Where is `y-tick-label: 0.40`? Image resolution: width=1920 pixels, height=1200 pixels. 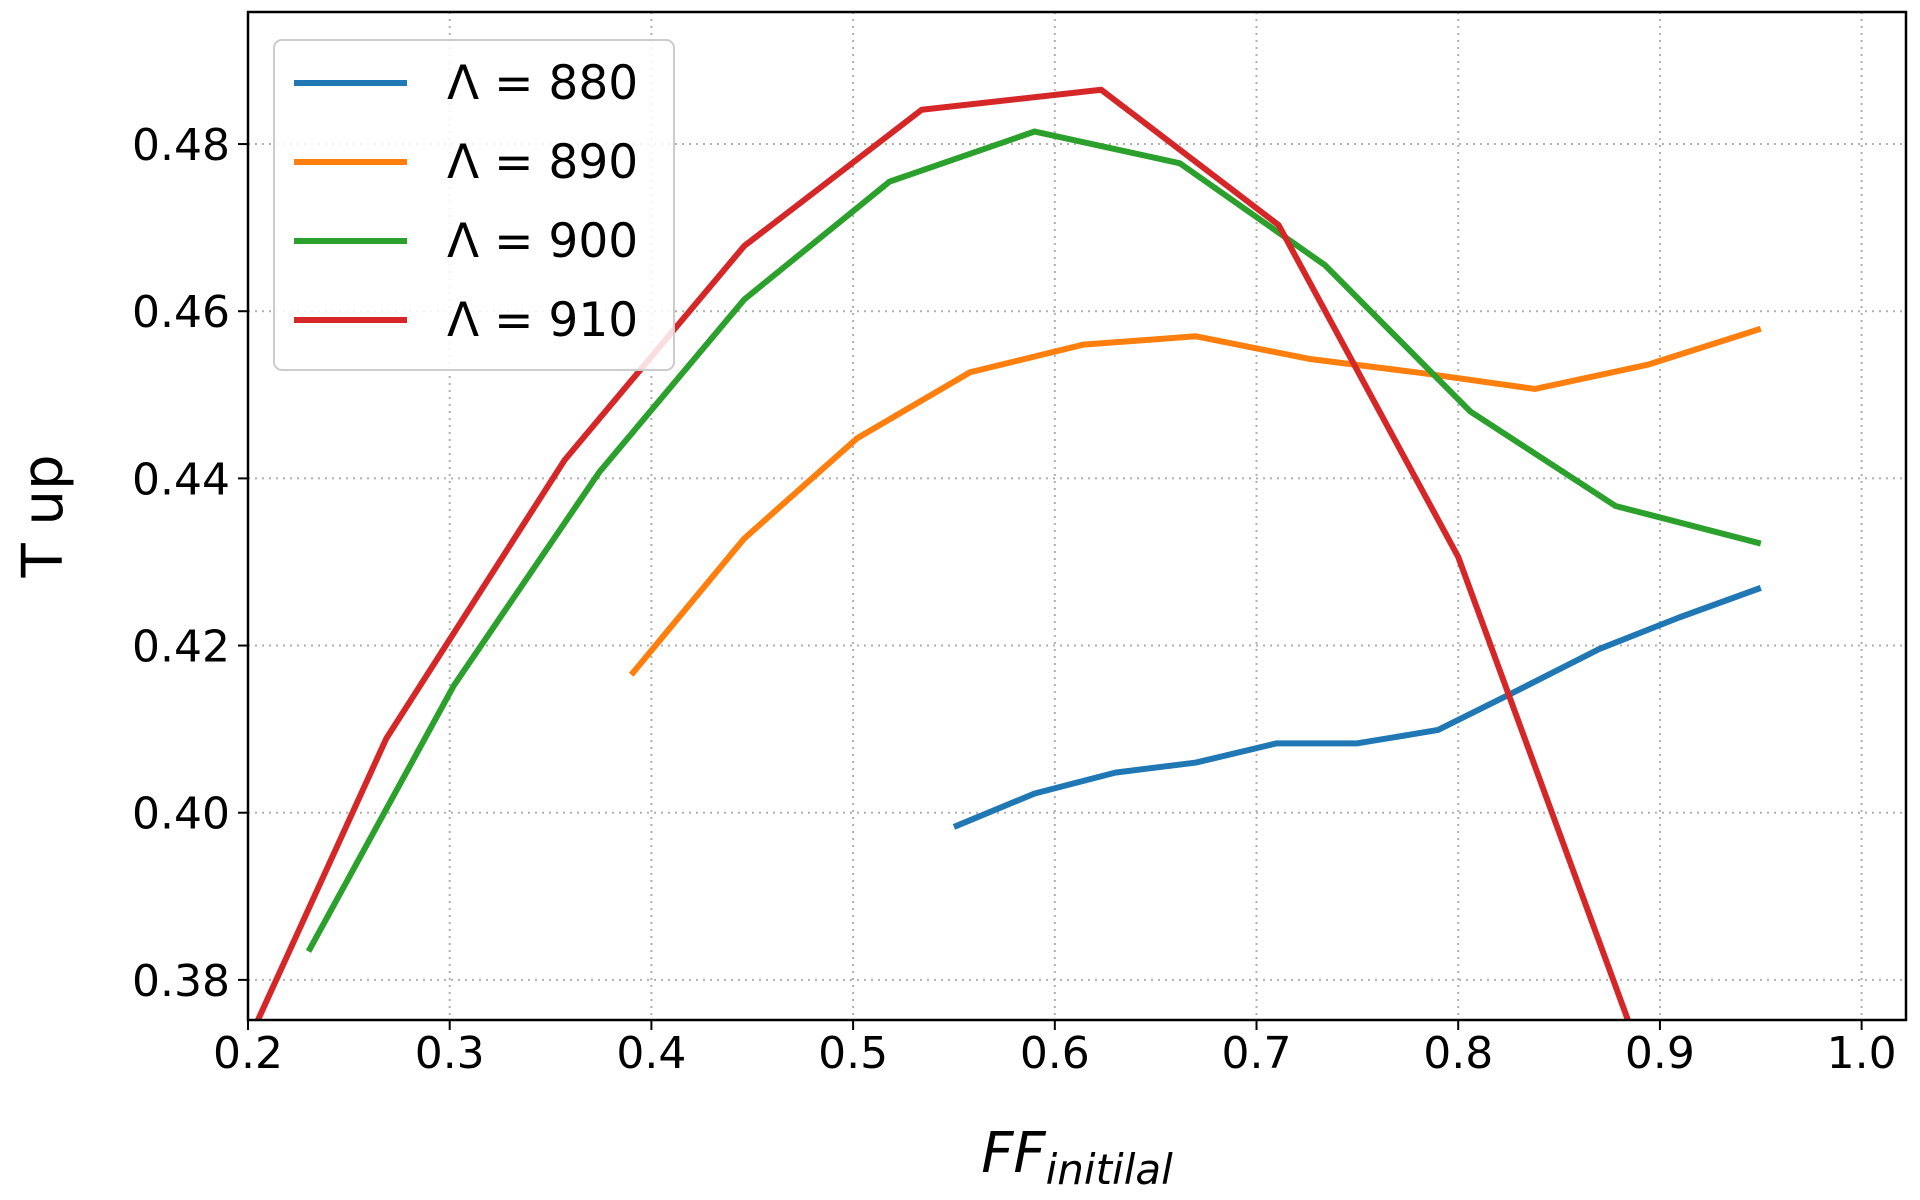
y-tick-label: 0.40 is located at coordinates (181, 814).